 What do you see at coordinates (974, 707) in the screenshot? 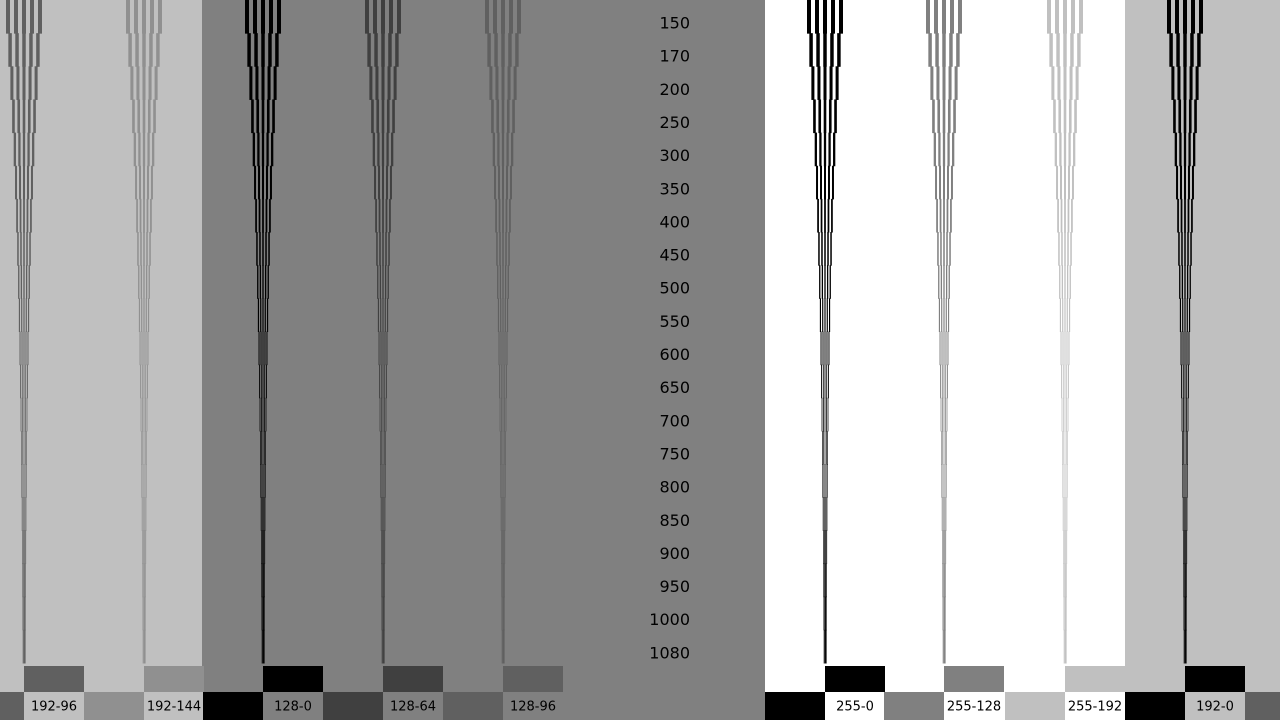
I see `level-label: 255-128` at bounding box center [974, 707].